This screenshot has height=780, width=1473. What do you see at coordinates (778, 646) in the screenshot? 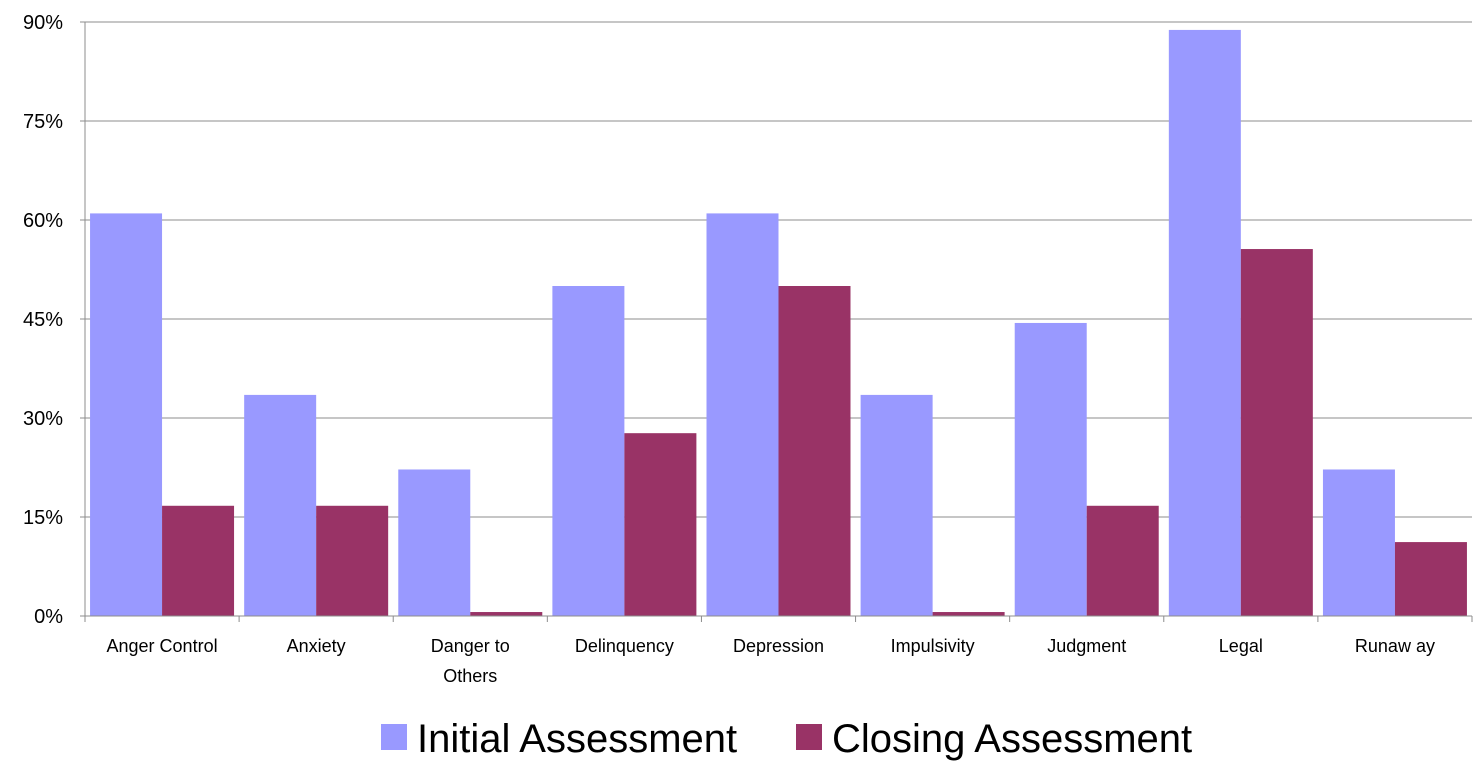
I see `x-tick-label: Depression` at bounding box center [778, 646].